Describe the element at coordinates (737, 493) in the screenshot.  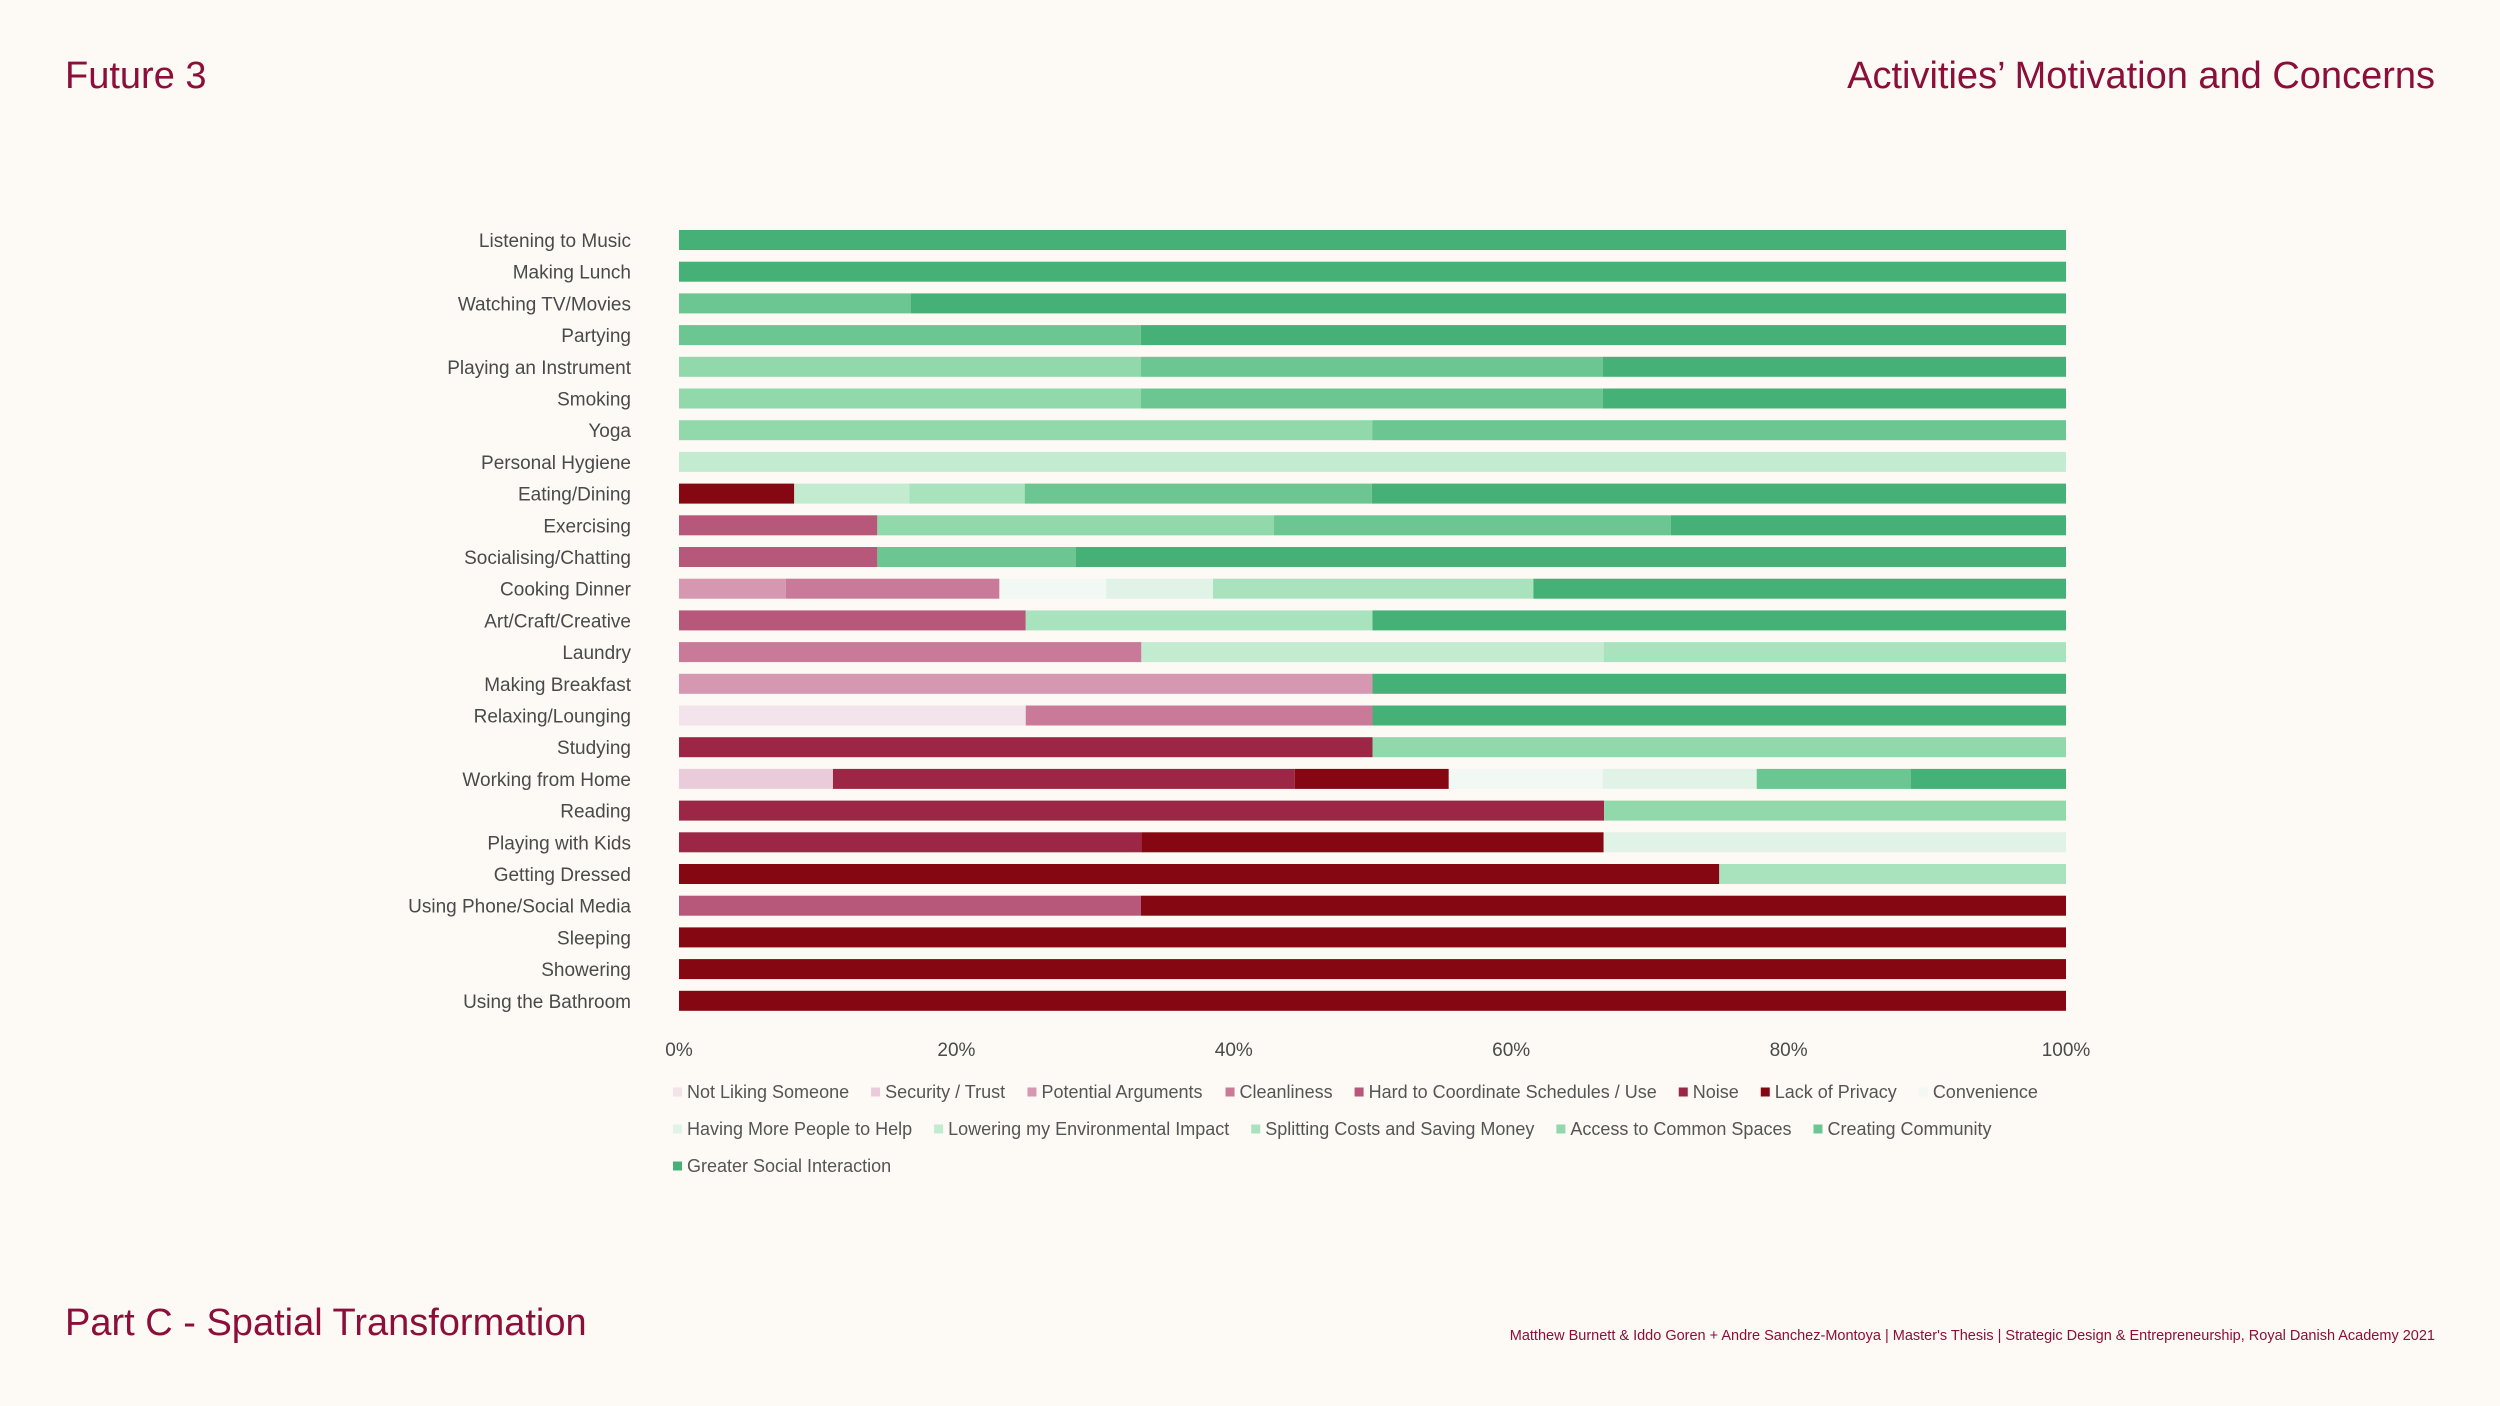
I see `bar-segment-eating-dining-lack-of-privacy` at that location.